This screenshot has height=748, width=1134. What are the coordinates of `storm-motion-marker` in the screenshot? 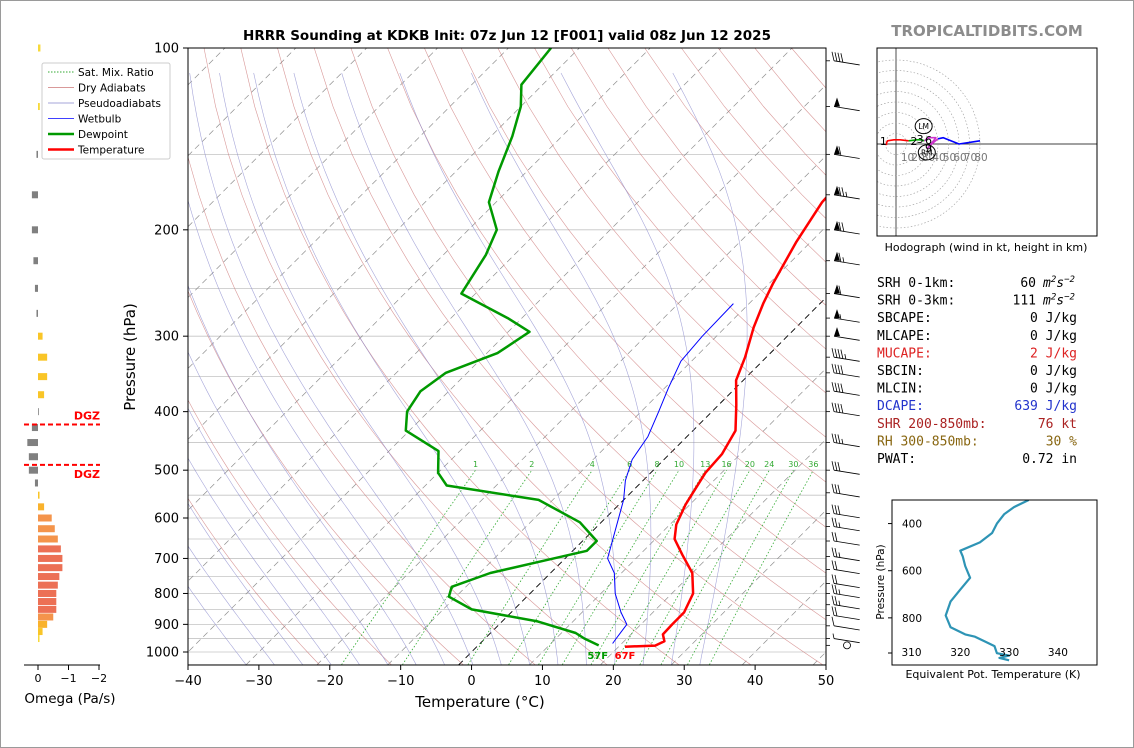 It's located at (926, 152).